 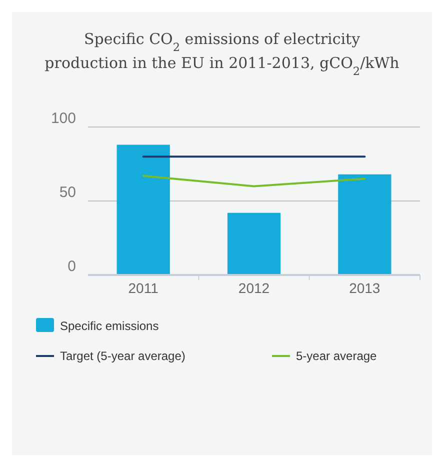 What do you see at coordinates (123, 356) in the screenshot?
I see `legend-label: Target (5-year average)` at bounding box center [123, 356].